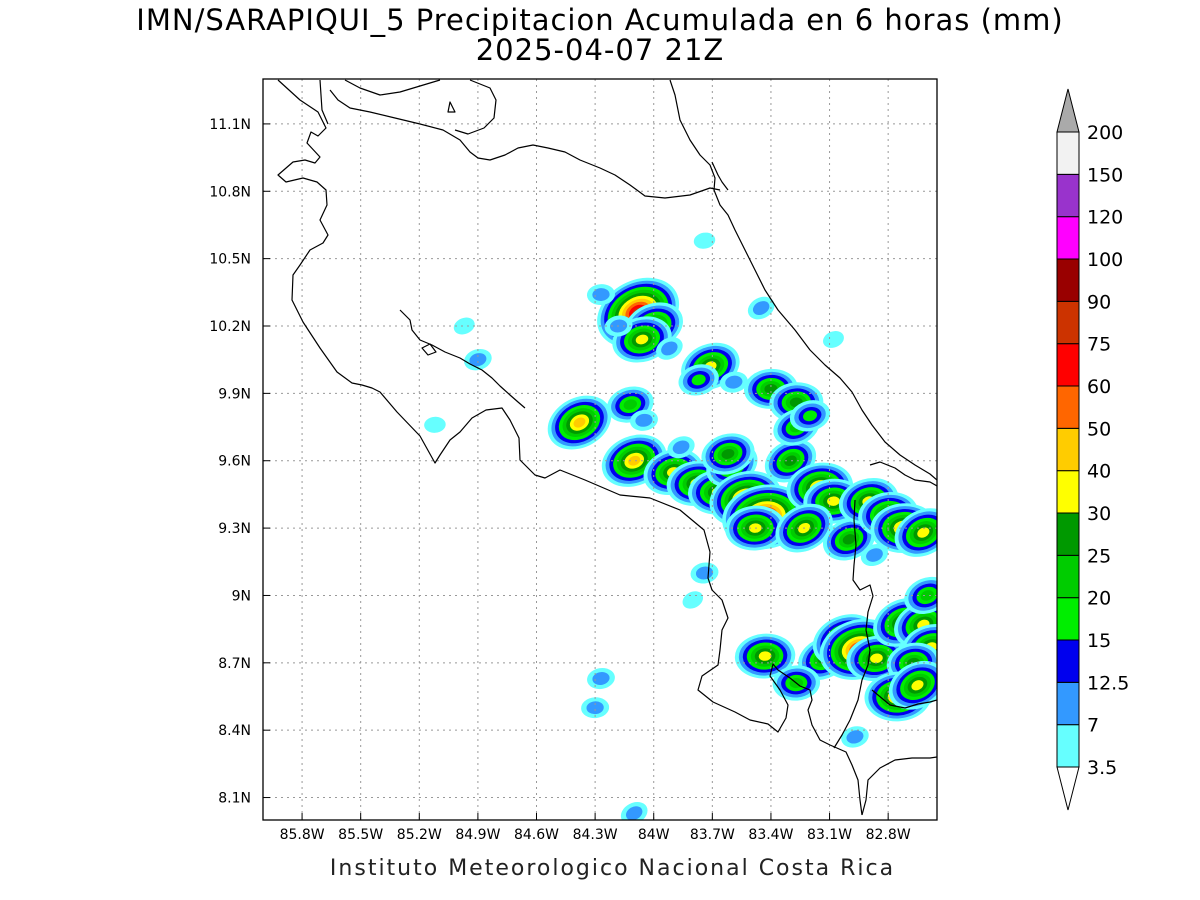 This screenshot has width=1200, height=900. I want to click on panama-pacific-coast, so click(899, 786).